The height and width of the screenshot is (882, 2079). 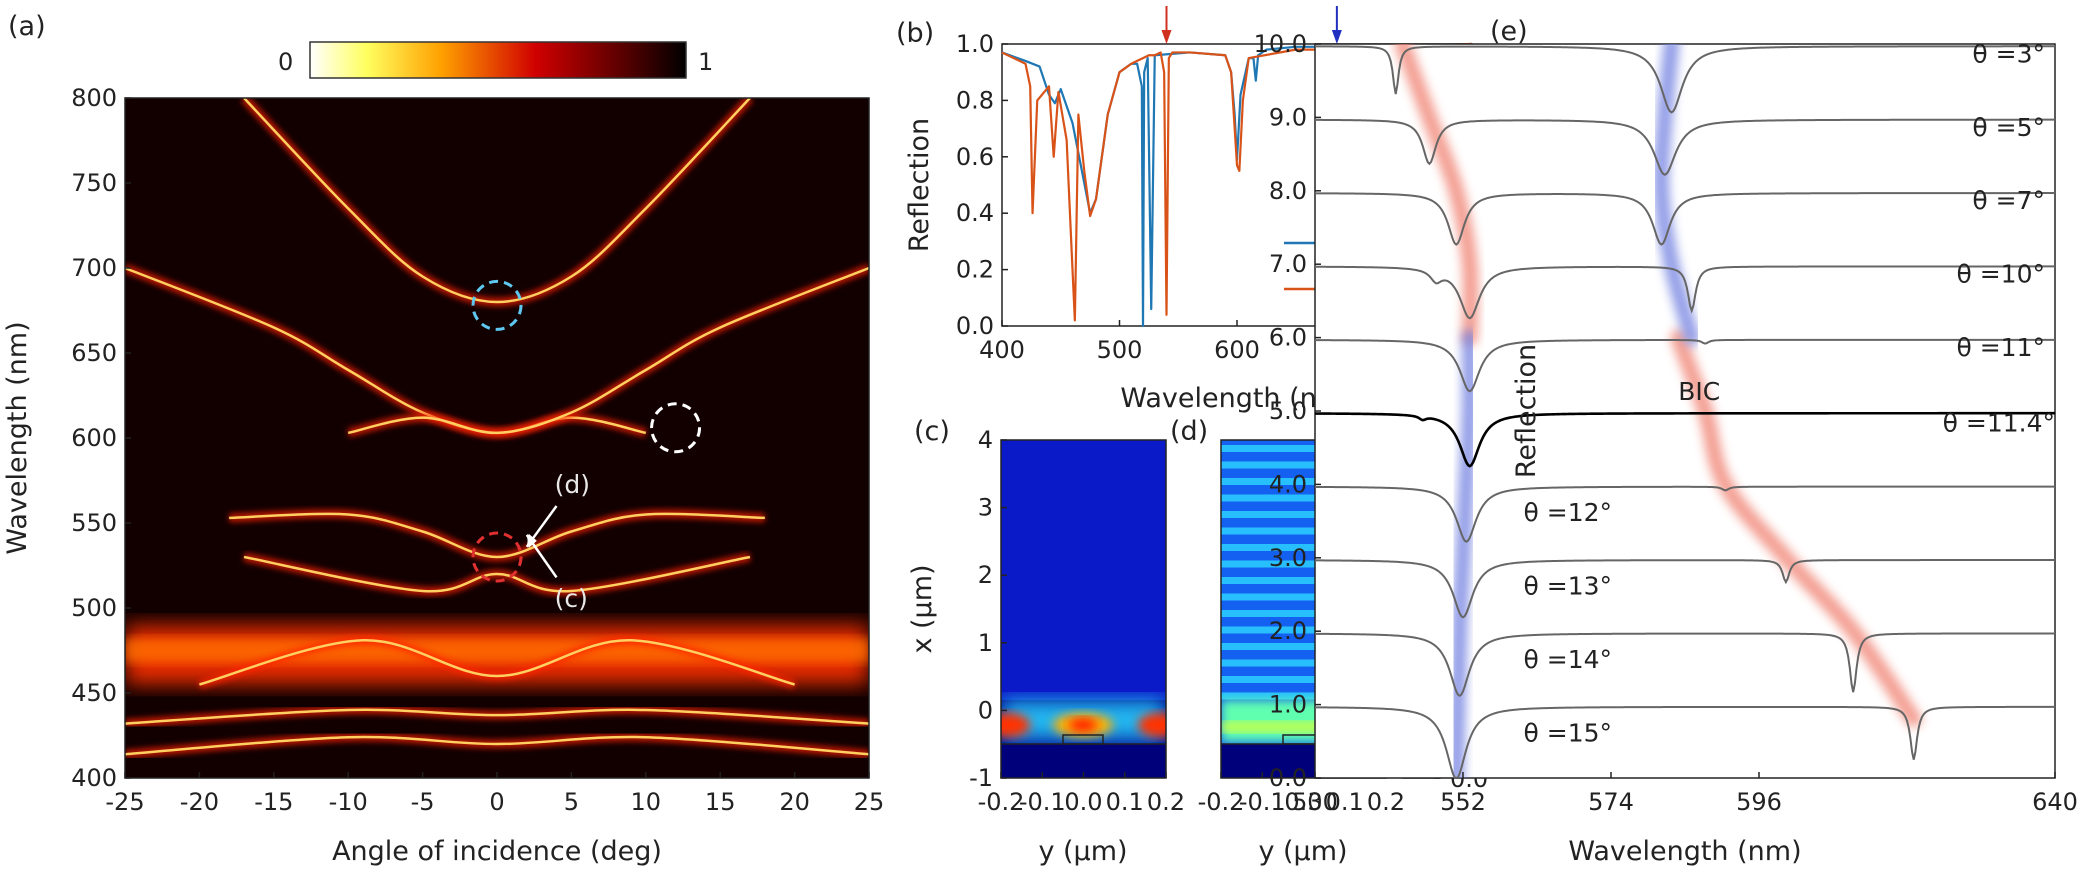 What do you see at coordinates (1015, 725) in the screenshot?
I see `field-map-c-hotspot-left` at bounding box center [1015, 725].